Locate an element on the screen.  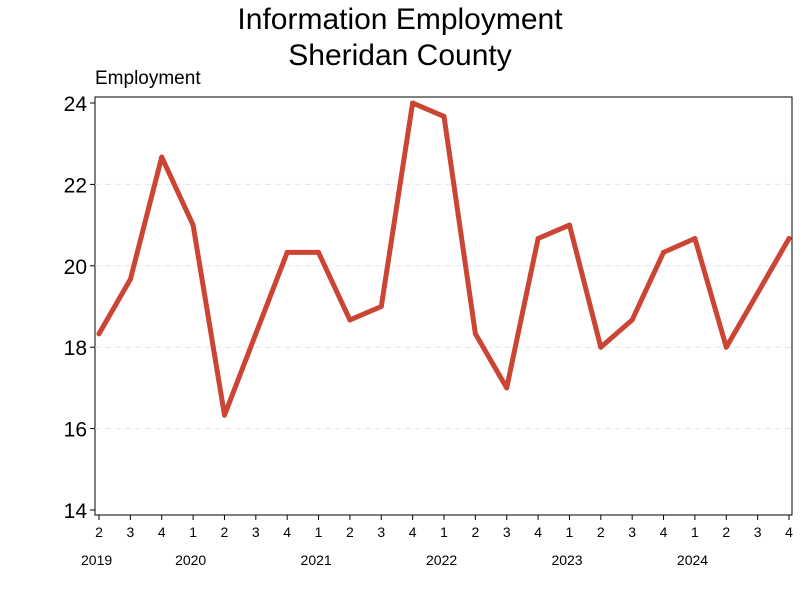
year-label: 2024 is located at coordinates (692, 560).